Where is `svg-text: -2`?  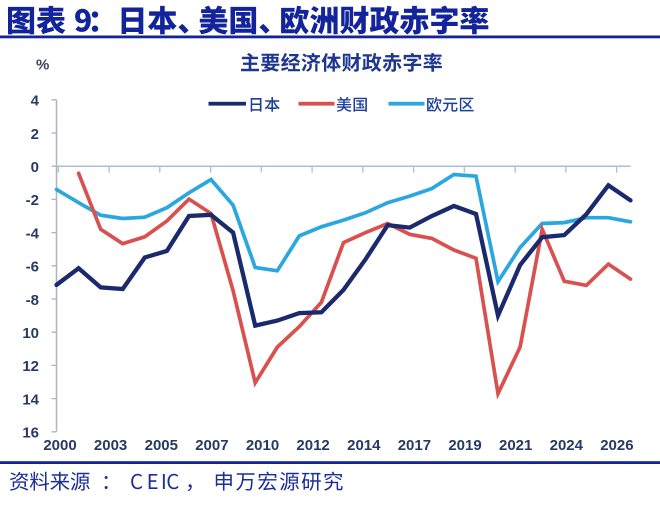 svg-text: -2 is located at coordinates (32, 200).